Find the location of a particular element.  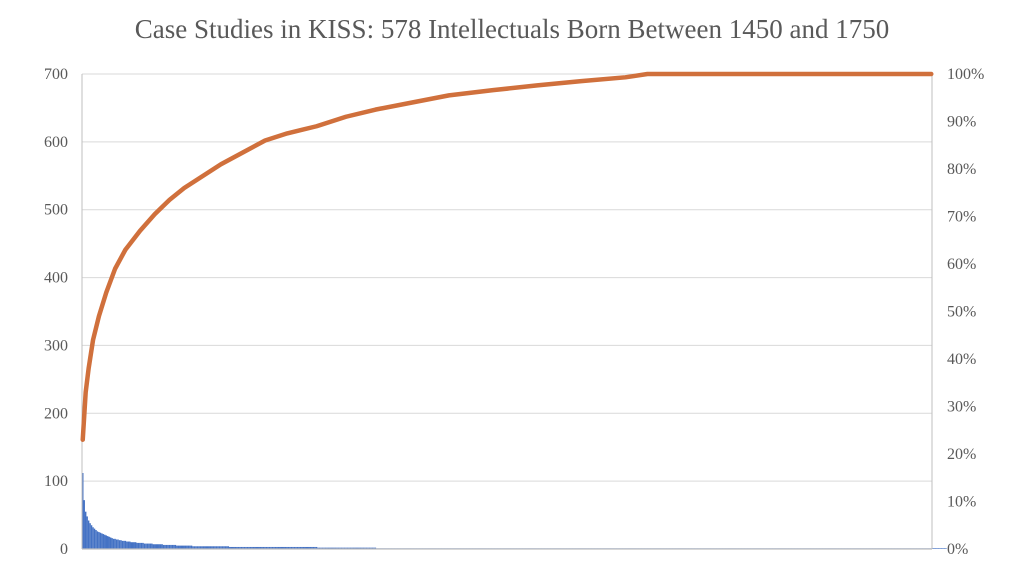

y-tick-label: 700 is located at coordinates (56, 74).